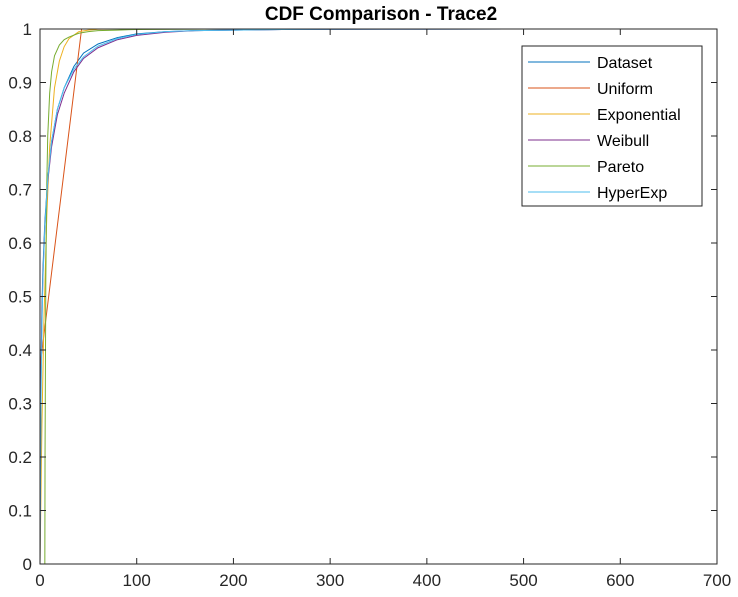 This screenshot has height=597, width=738. I want to click on y-tick-label: 0.5, so click(20, 297).